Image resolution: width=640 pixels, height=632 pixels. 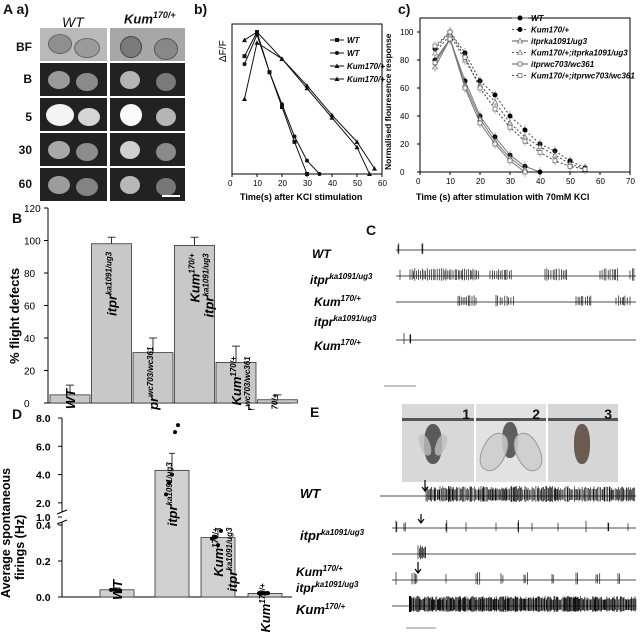 What do you see at coordinates (517, 274) in the screenshot?
I see `trace-C-itpr-spikes` at bounding box center [517, 274].